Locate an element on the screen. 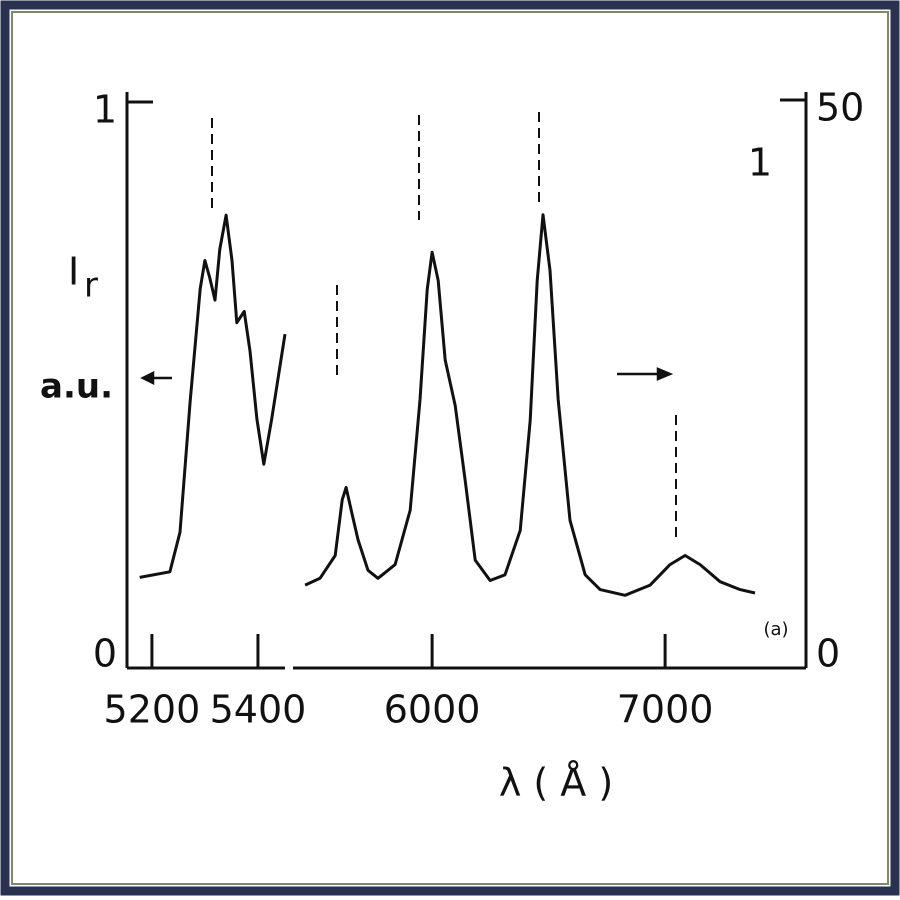 This screenshot has width=900, height=900. y-tick-label: 50 is located at coordinates (840, 108).